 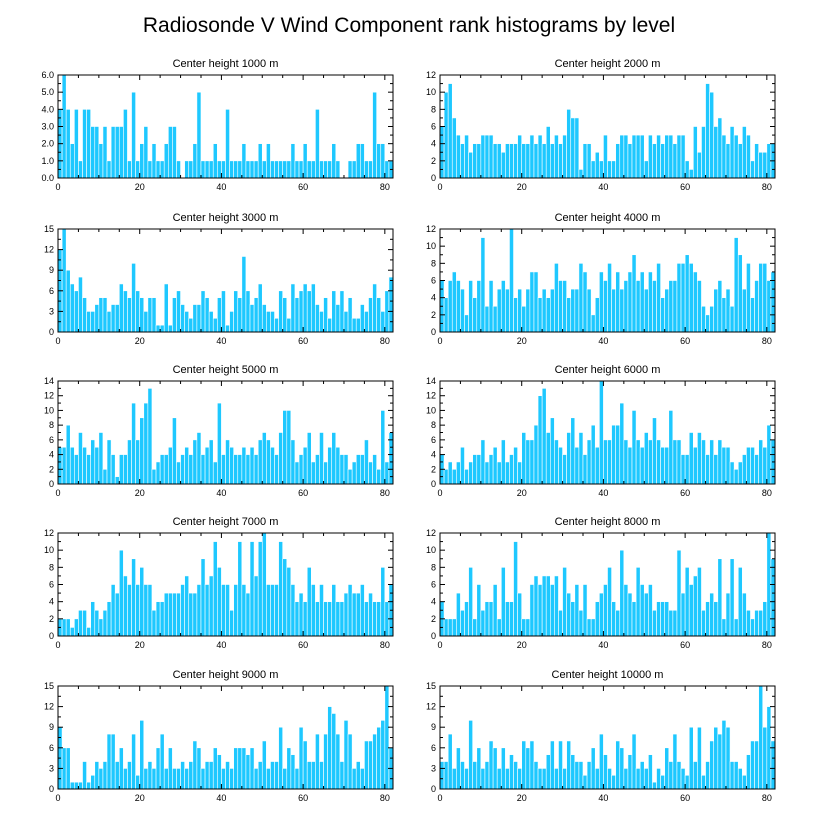 What do you see at coordinates (47, 75) in the screenshot?
I see `y-tick-label: 6.0` at bounding box center [47, 75].